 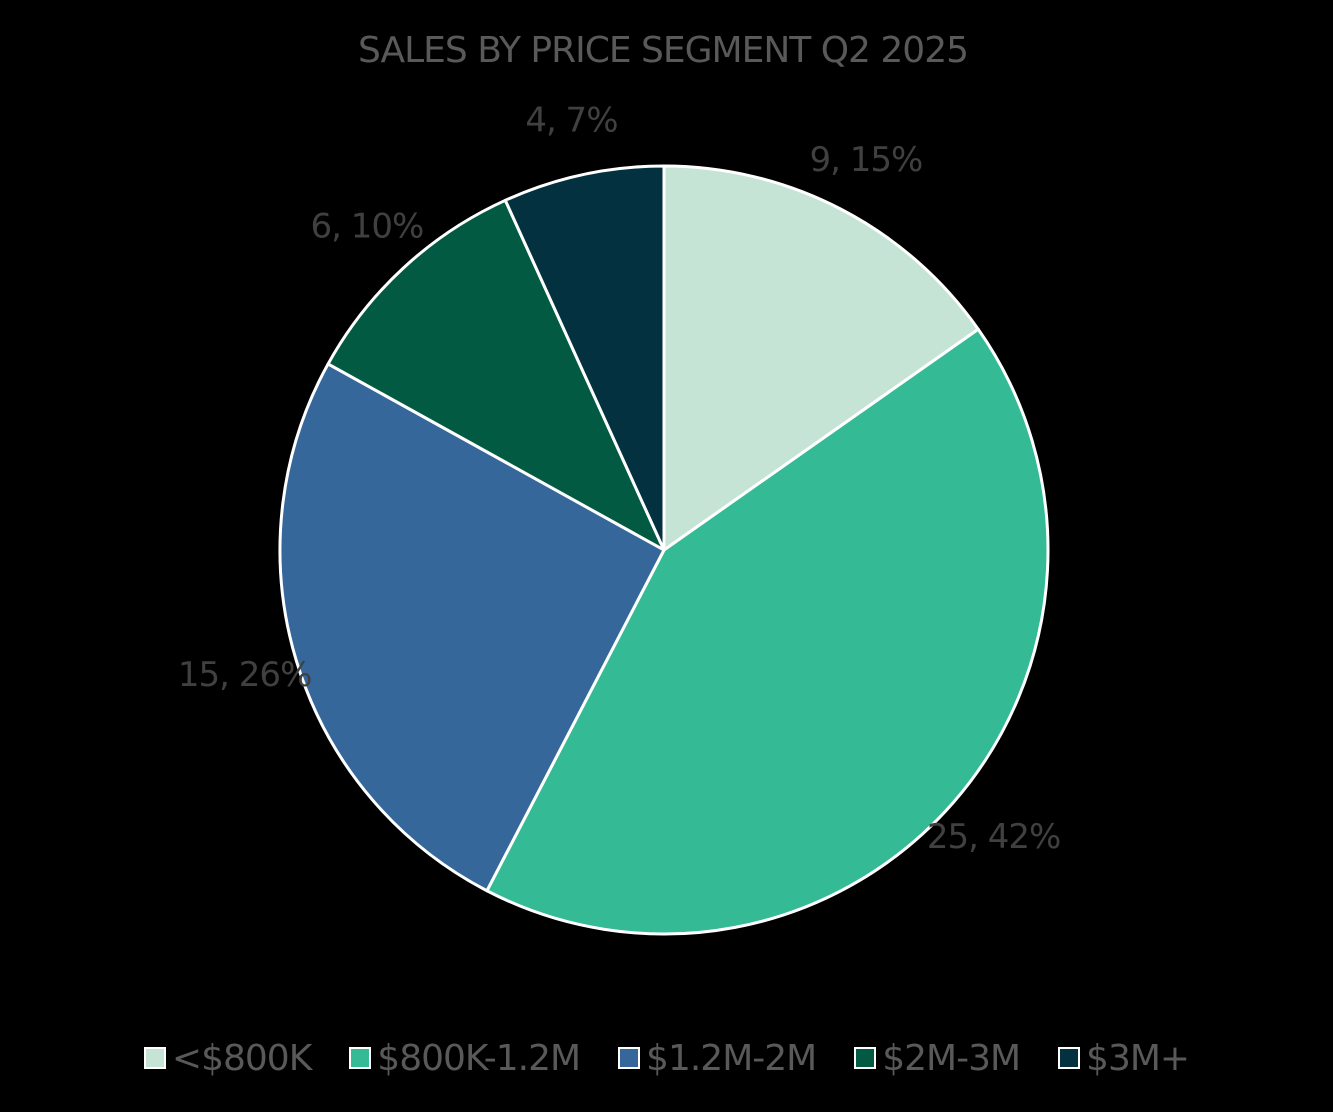 I want to click on legend-label: $3M+, so click(x=1138, y=1058).